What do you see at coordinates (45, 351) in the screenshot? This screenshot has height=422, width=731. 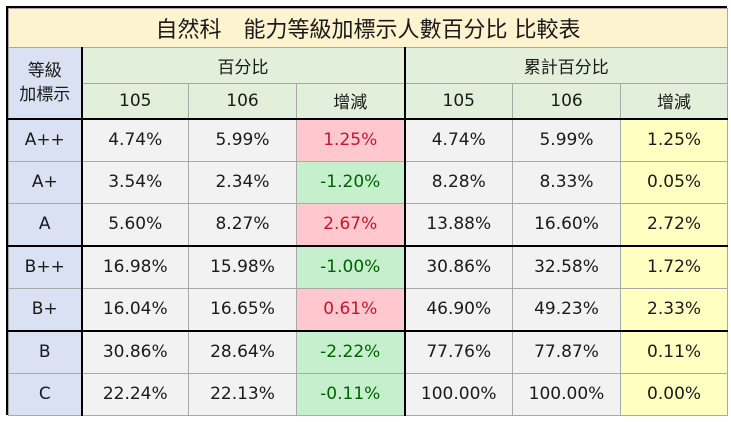 I see `grade-label: B` at bounding box center [45, 351].